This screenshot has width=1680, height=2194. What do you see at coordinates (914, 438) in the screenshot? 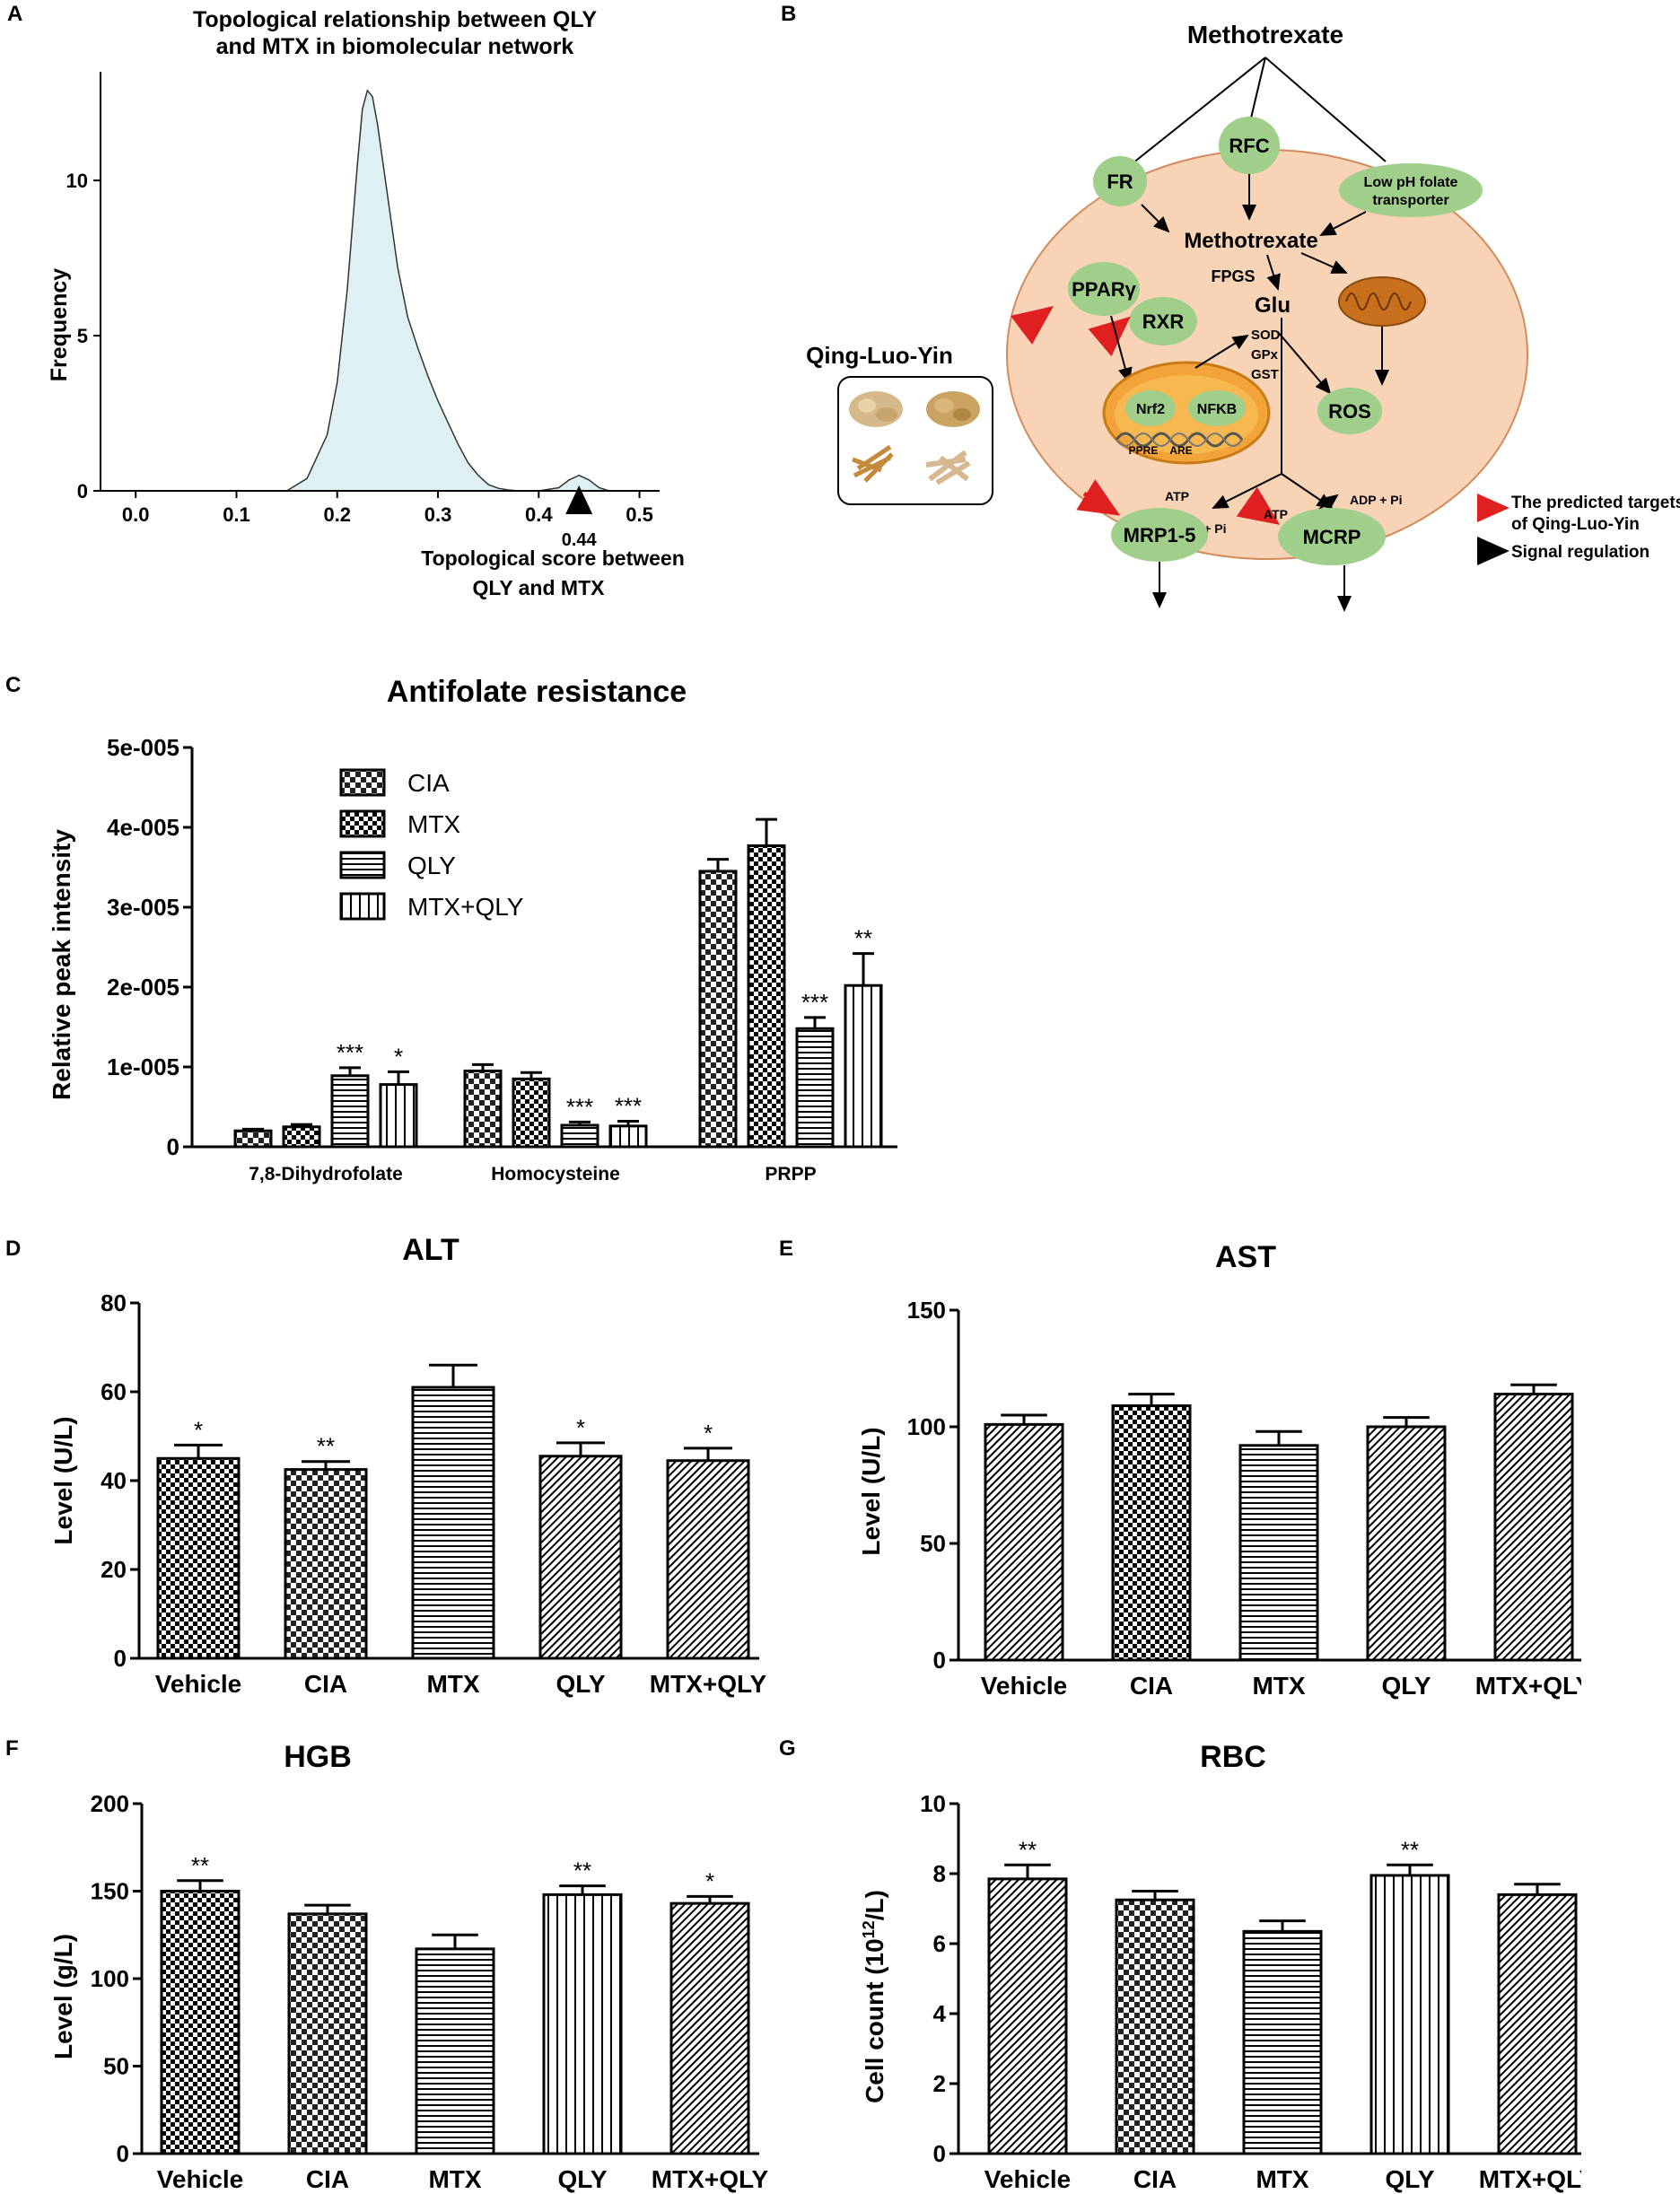
I see `herb-images-graphic` at bounding box center [914, 438].